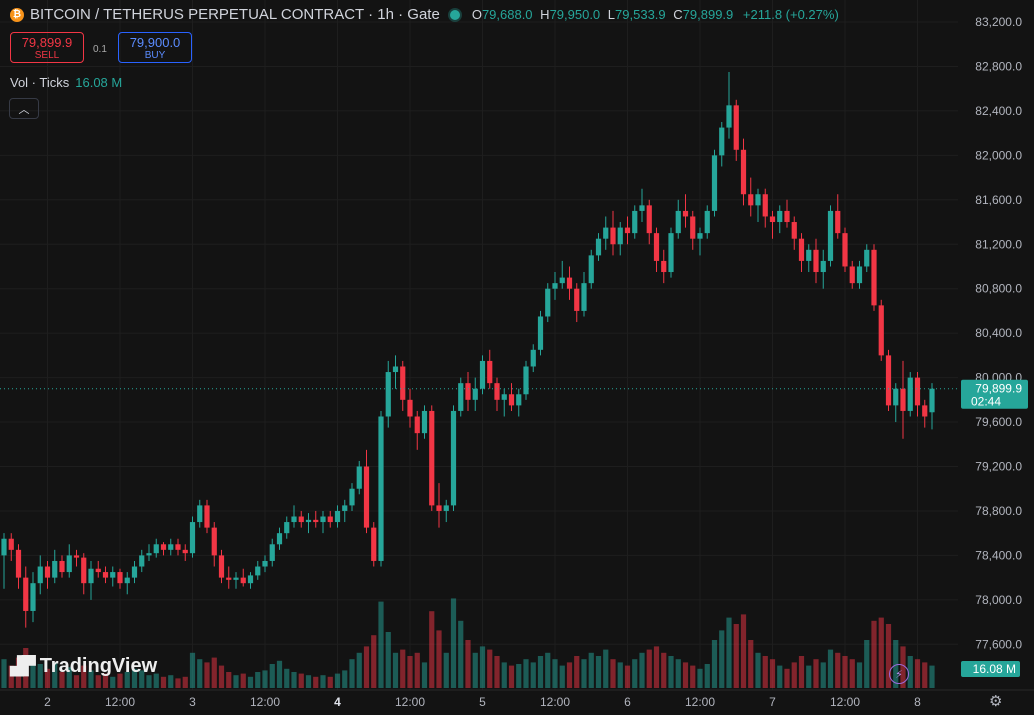 The image size is (1034, 715). I want to click on y-tick-label: 78,000.0, so click(998, 600).